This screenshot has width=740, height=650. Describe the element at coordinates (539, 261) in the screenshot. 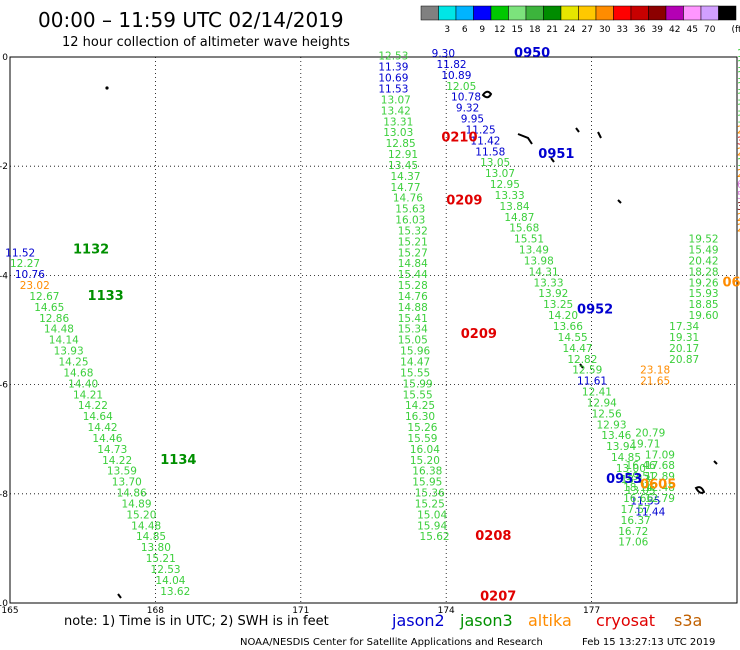

I see `wave-height-label: 13.98` at that location.